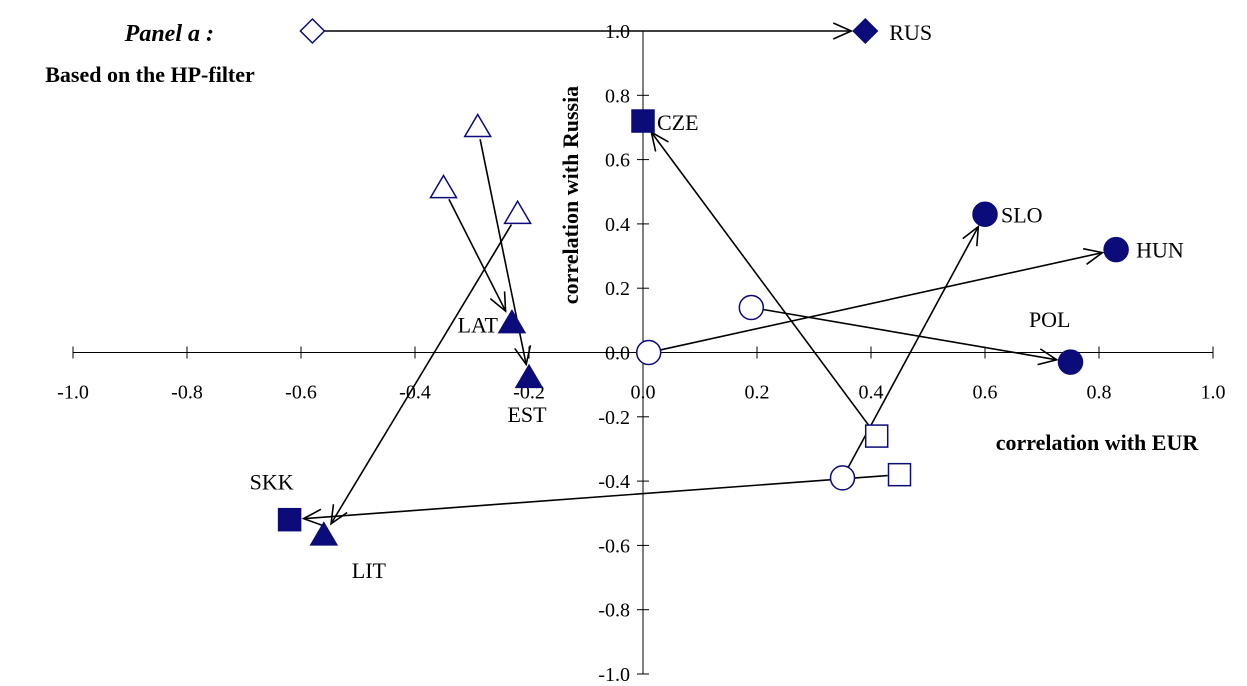 Image resolution: width=1247 pixels, height=686 pixels. What do you see at coordinates (339, 515) in the screenshot?
I see `arrowhead-lit` at bounding box center [339, 515].